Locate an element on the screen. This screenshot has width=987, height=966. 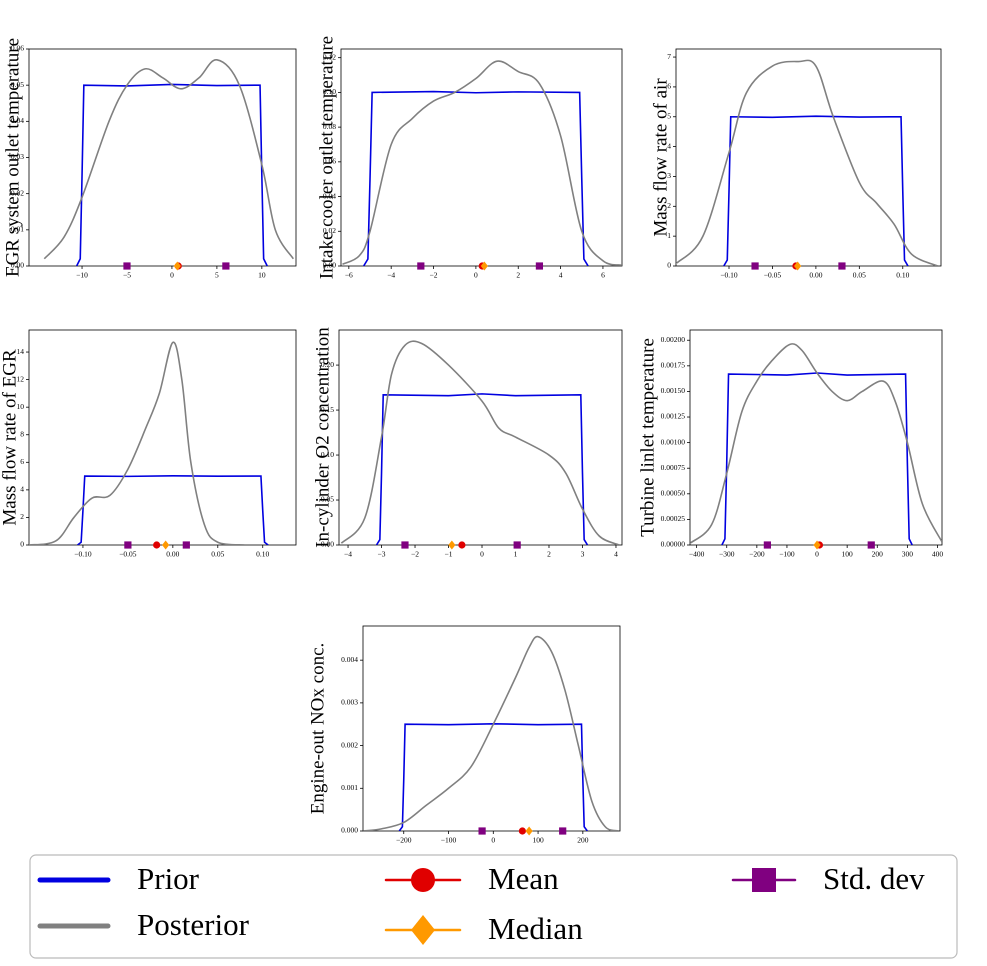
y-axis-label: EGR system outlet temperature is located at coordinates (12, 157).